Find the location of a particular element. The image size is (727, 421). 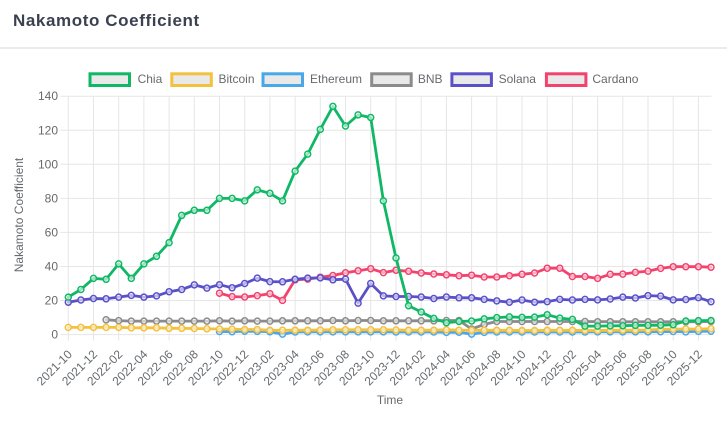

svg-text: 80 is located at coordinates (52, 198).